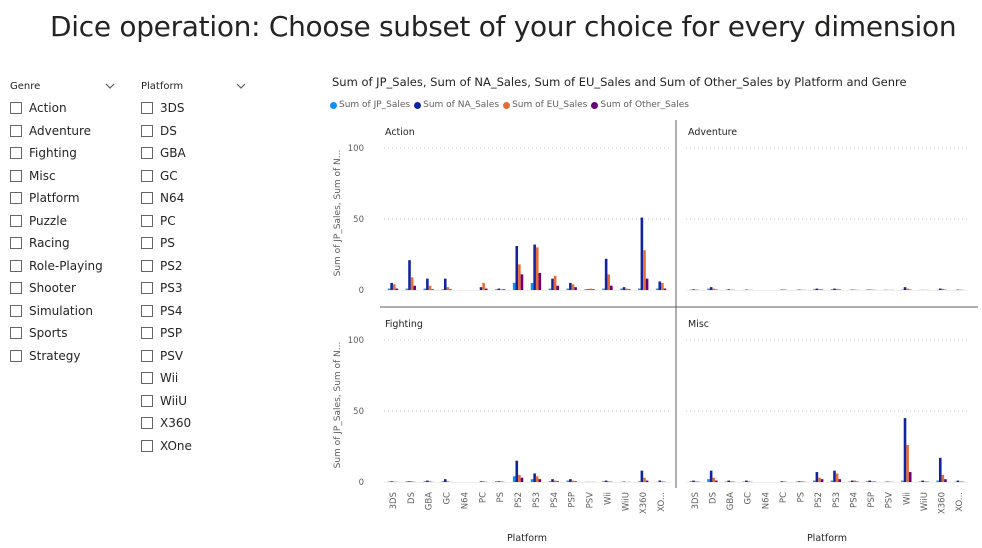  I want to click on platform-item: WiiU, so click(194, 401).